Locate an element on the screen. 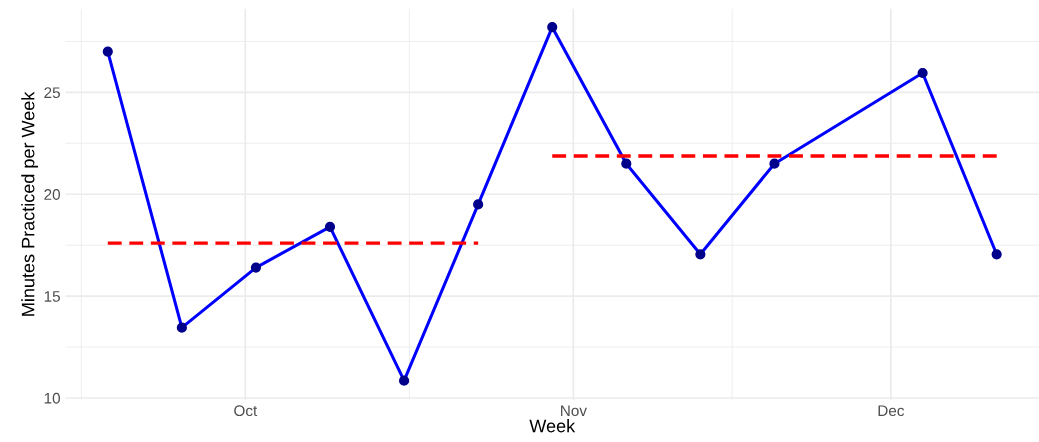  y-tick-label: 20 is located at coordinates (52, 194).